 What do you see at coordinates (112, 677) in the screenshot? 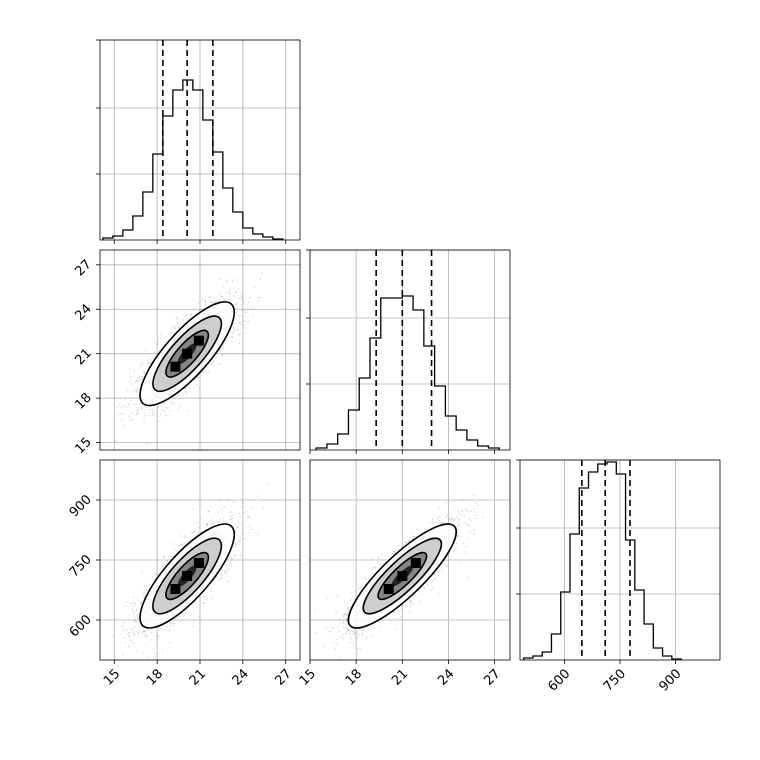
I see `scatter-x0-x2-xtick-label-0: 15` at bounding box center [112, 677].